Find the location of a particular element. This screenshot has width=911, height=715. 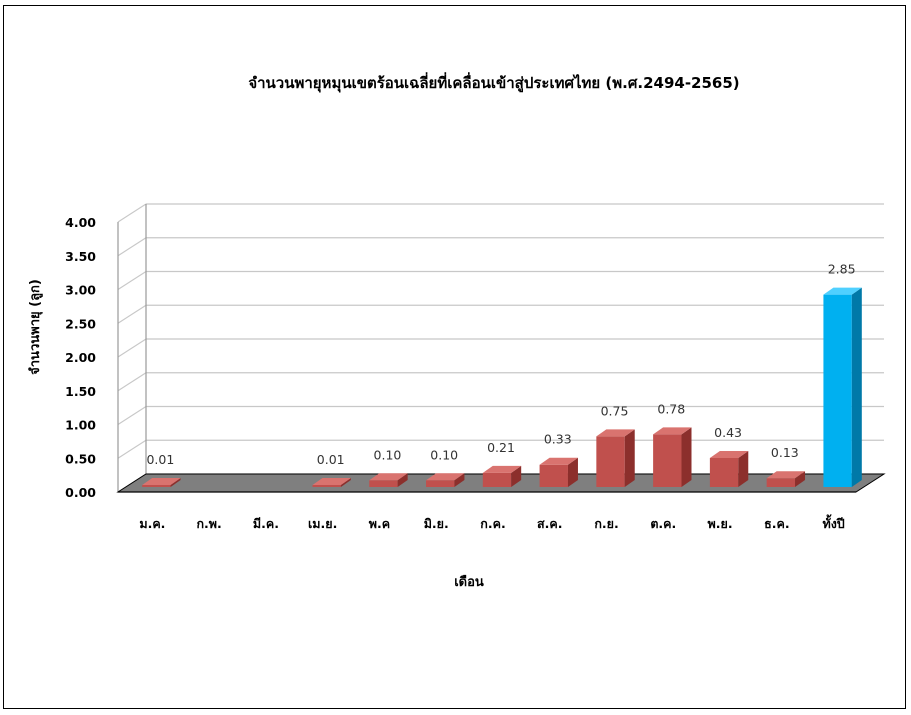

x-tick-label: พ.ค is located at coordinates (379, 523).